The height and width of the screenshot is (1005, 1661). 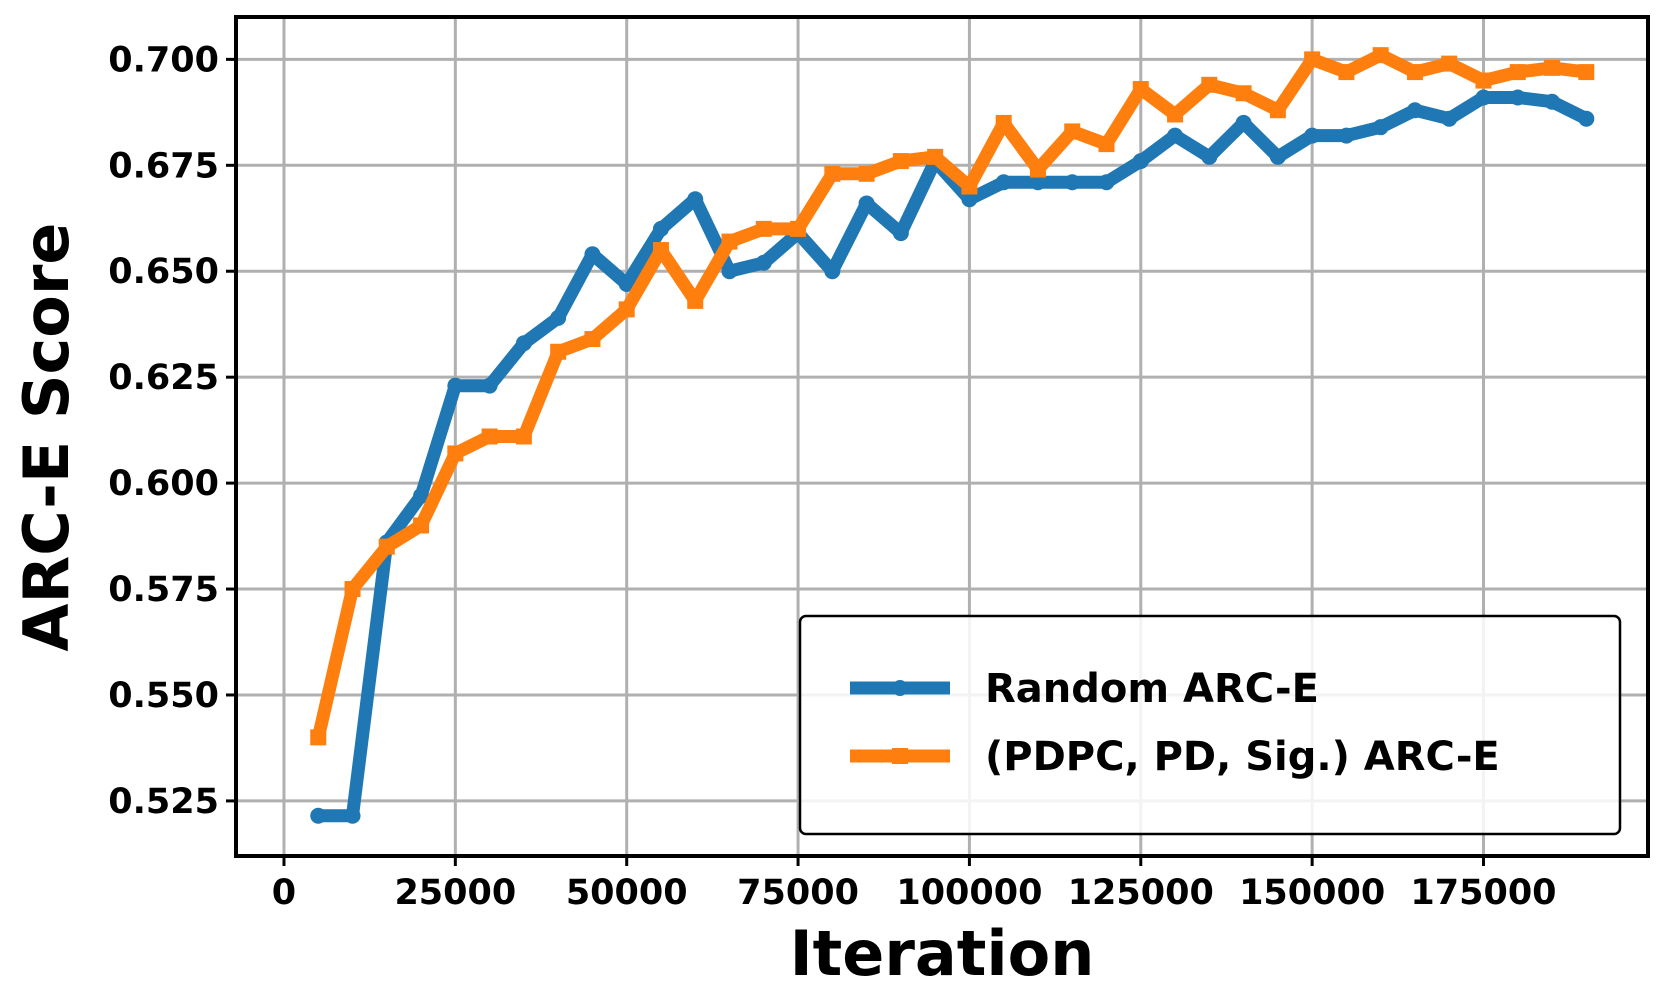 What do you see at coordinates (163, 590) in the screenshot?
I see `y-tick-label: 0.575` at bounding box center [163, 590].